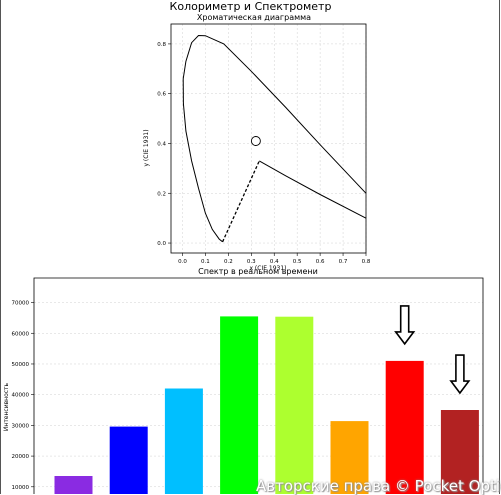 This screenshot has height=495, width=501. Describe the element at coordinates (251, 262) in the screenshot. I see `chroma-xtick-label: 0.3` at that location.